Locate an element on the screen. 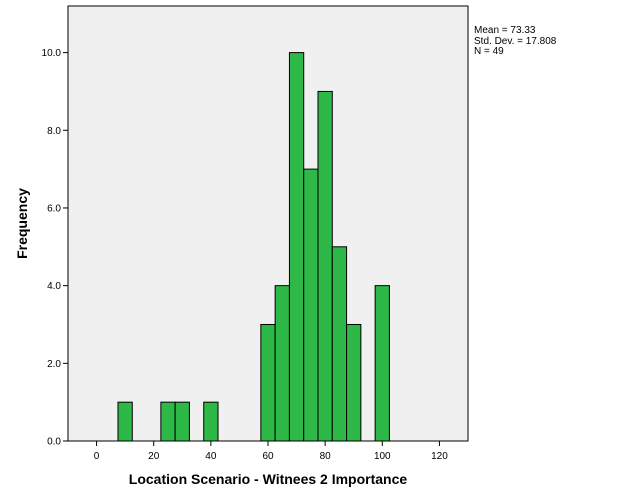  y-tick-label: 0.0 is located at coordinates (54, 442).